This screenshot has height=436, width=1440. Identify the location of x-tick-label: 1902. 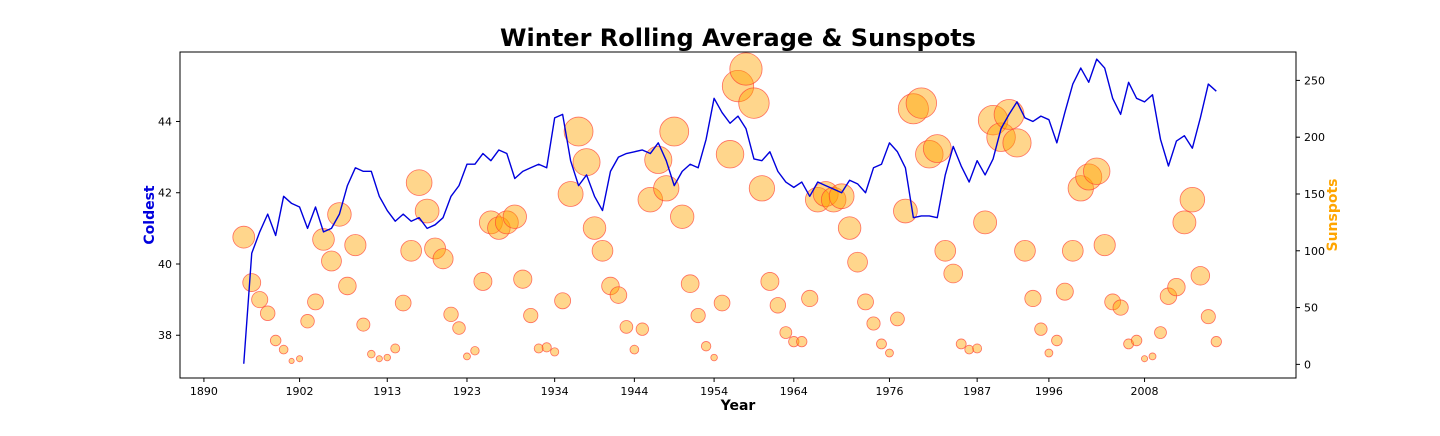
(300, 391).